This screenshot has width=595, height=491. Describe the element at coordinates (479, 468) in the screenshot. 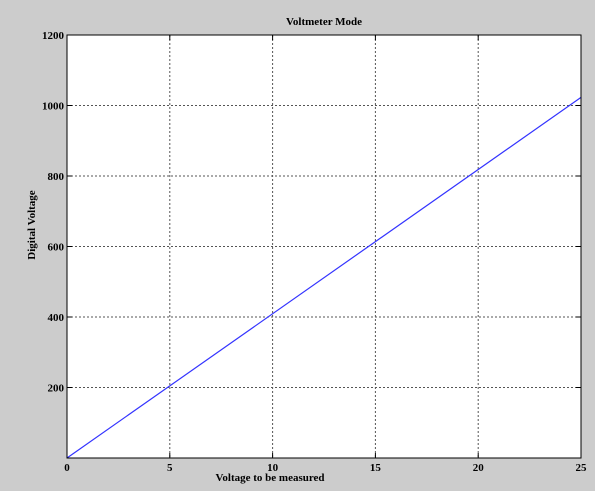

I see `x-tick-label: 20` at that location.